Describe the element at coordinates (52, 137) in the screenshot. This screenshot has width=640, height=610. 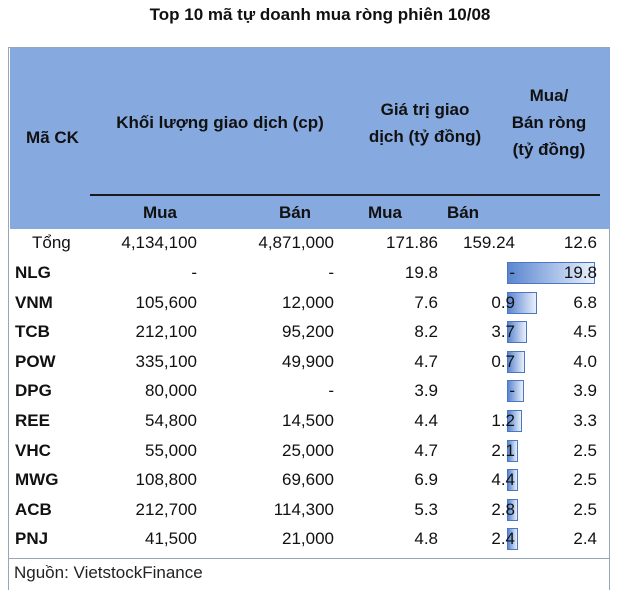
I see `header-ticker: Mã CK` at that location.